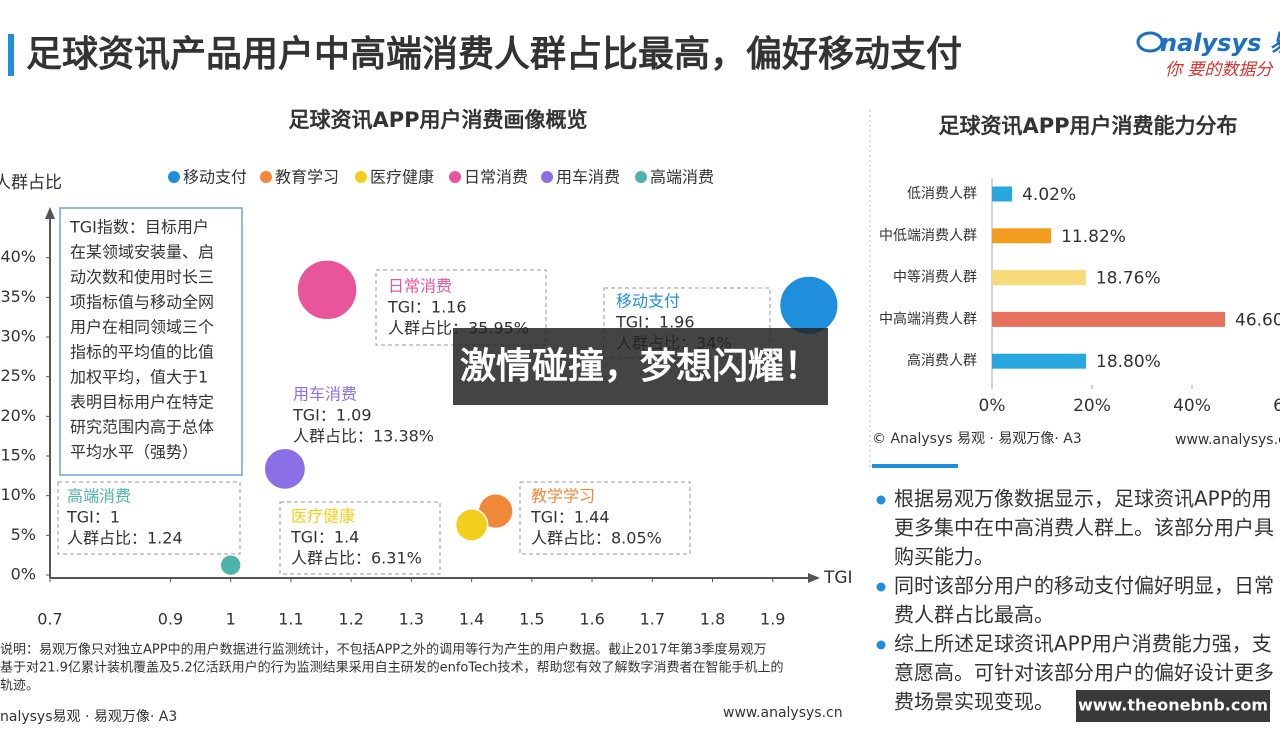 Image resolution: width=1280 pixels, height=732 pixels. I want to click on divider-accent, so click(915, 466).